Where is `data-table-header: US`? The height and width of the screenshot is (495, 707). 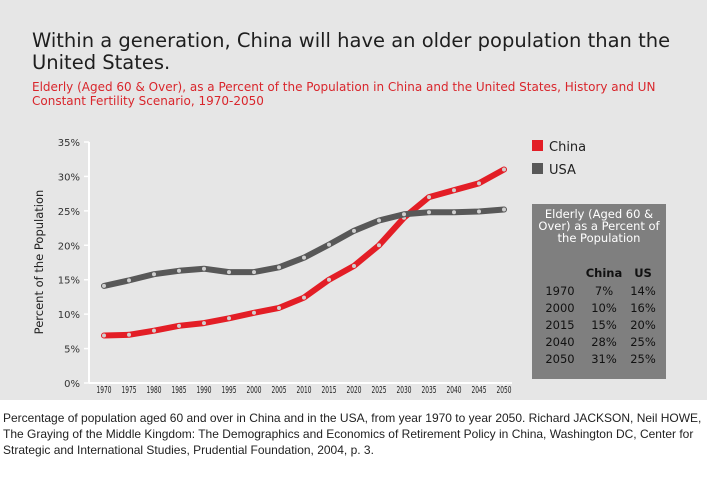 data-table-header: US is located at coordinates (643, 273).